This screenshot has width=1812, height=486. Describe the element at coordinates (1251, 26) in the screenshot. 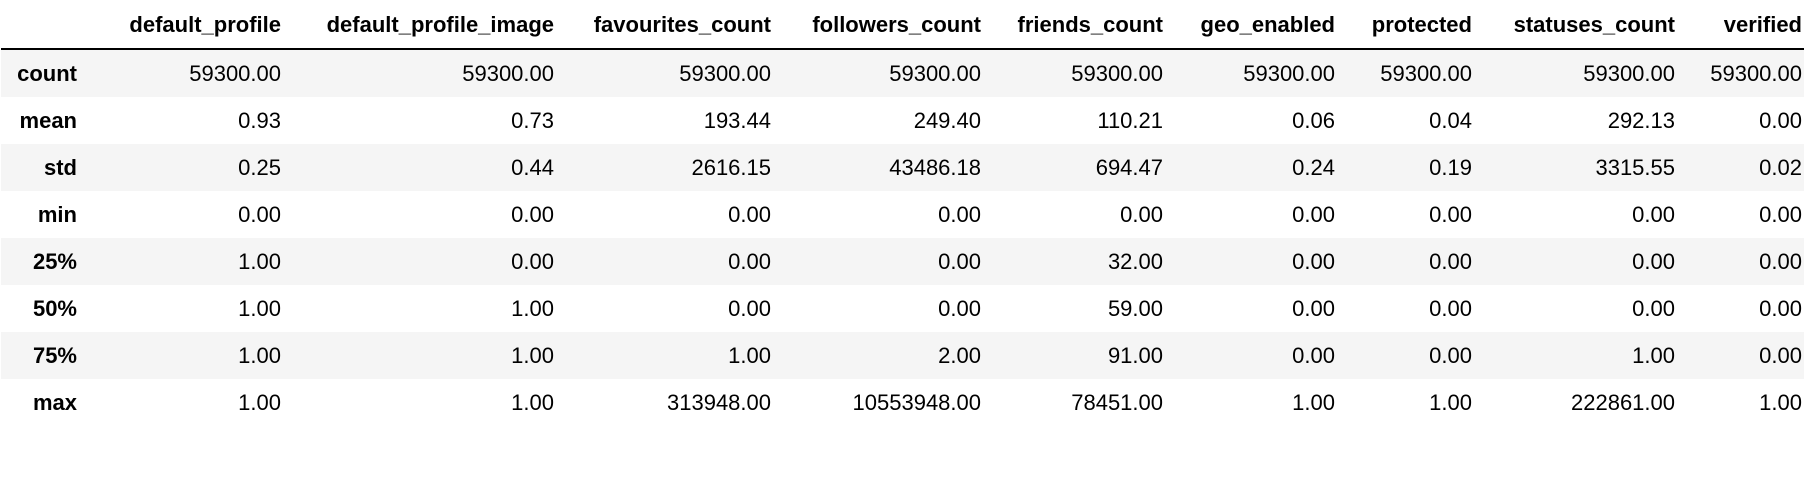

I see `column-header: geo_enabled` at that location.